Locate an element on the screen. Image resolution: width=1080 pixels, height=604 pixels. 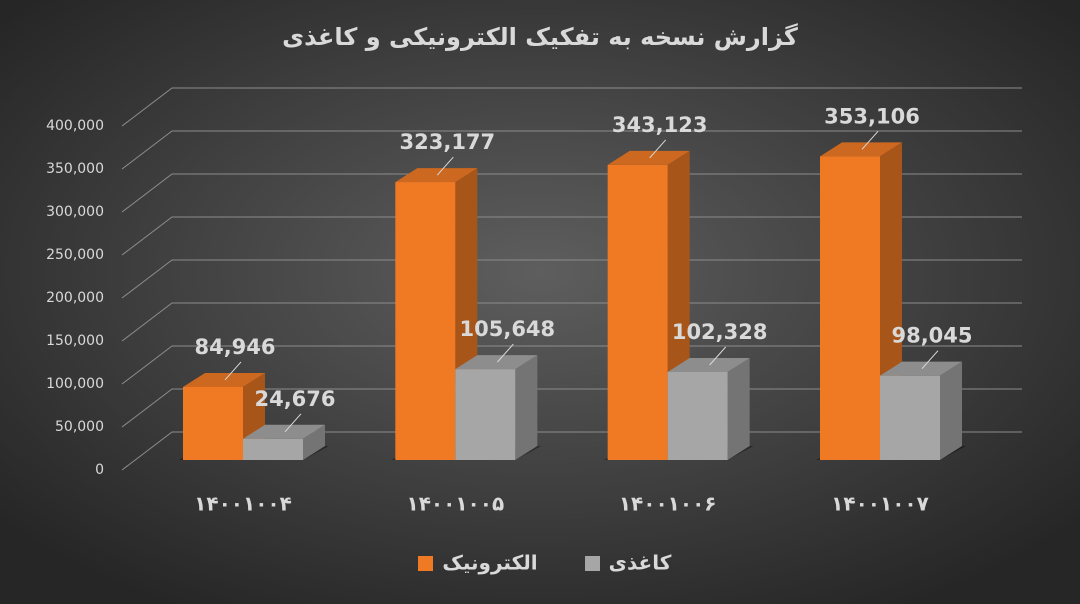
y-tick-label: 300,000 is located at coordinates (75, 212).